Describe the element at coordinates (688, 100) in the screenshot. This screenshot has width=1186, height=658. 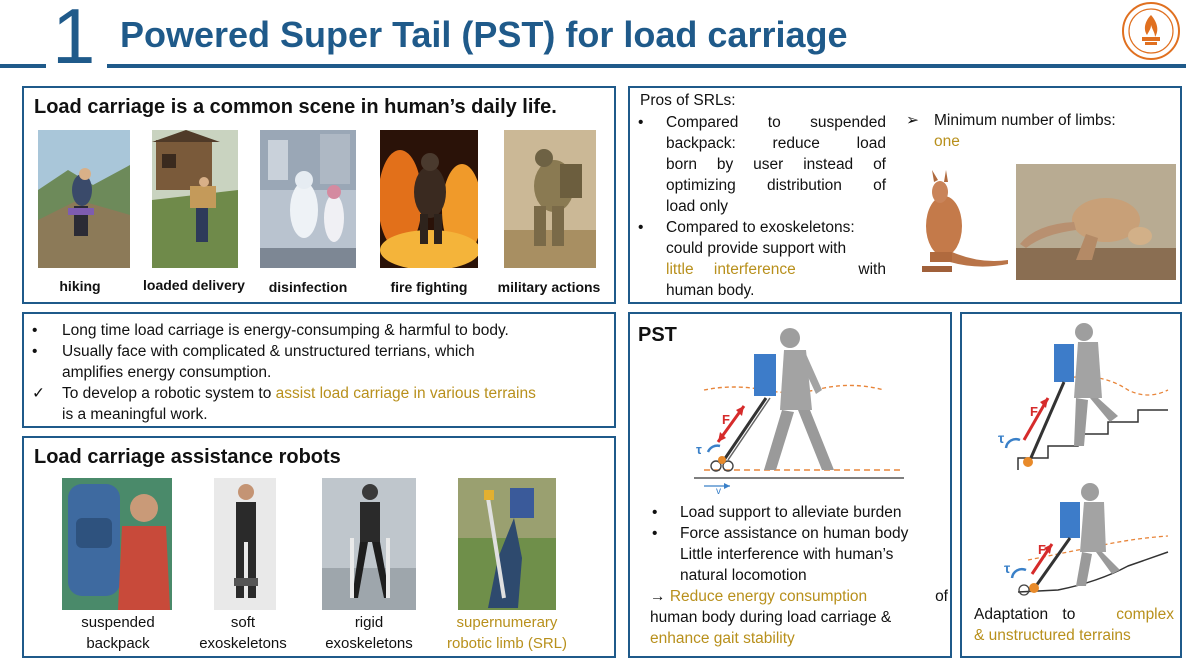
I see `pros-title: Pros of SRLs:` at that location.